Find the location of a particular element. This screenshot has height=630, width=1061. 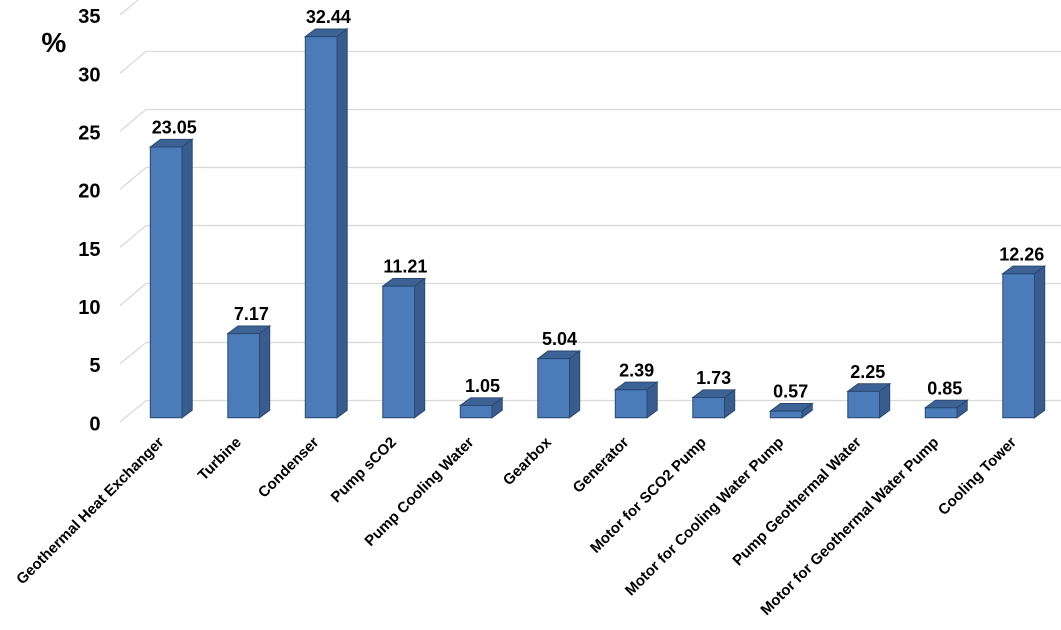

svg-text: 0.57 is located at coordinates (790, 392).